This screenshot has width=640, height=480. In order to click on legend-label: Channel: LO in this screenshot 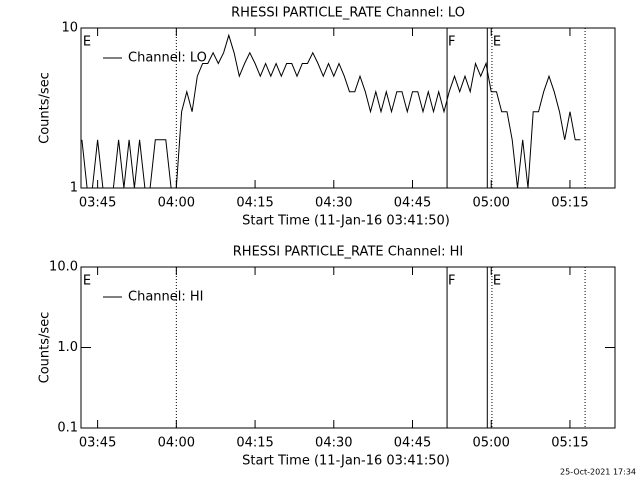, I will do `click(167, 58)`.